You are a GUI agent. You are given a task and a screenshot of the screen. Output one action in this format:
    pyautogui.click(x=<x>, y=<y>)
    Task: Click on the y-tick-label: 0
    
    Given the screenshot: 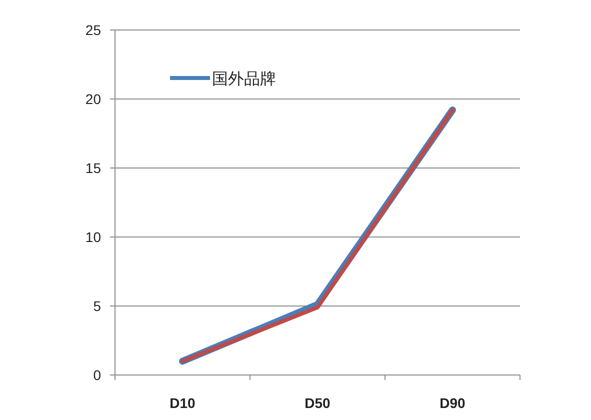 What is the action you would take?
    pyautogui.click(x=97, y=375)
    